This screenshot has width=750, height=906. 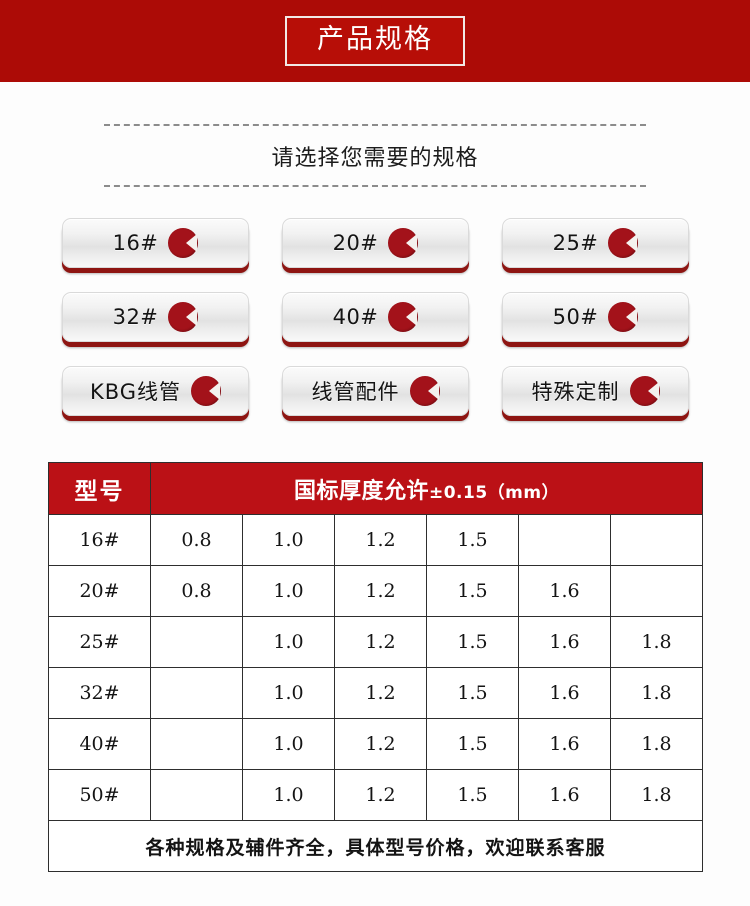 I want to click on spec-button-32: 32#, so click(x=155, y=317).